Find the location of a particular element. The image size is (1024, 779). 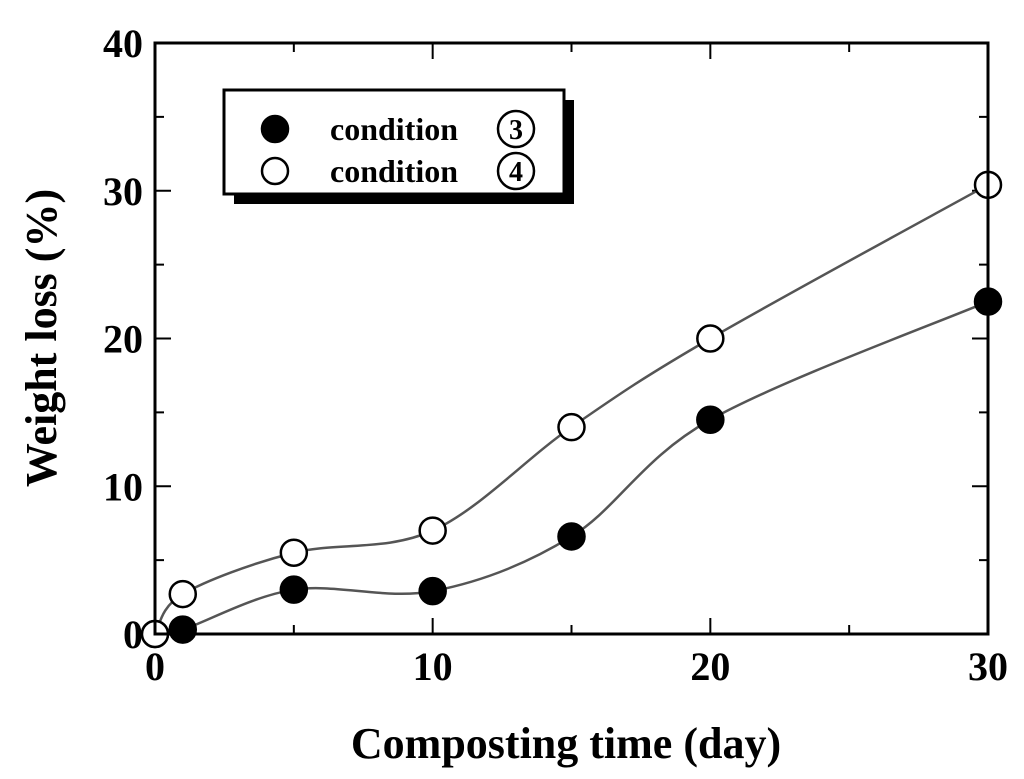

y-tick-label: 40 is located at coordinates (123, 43).